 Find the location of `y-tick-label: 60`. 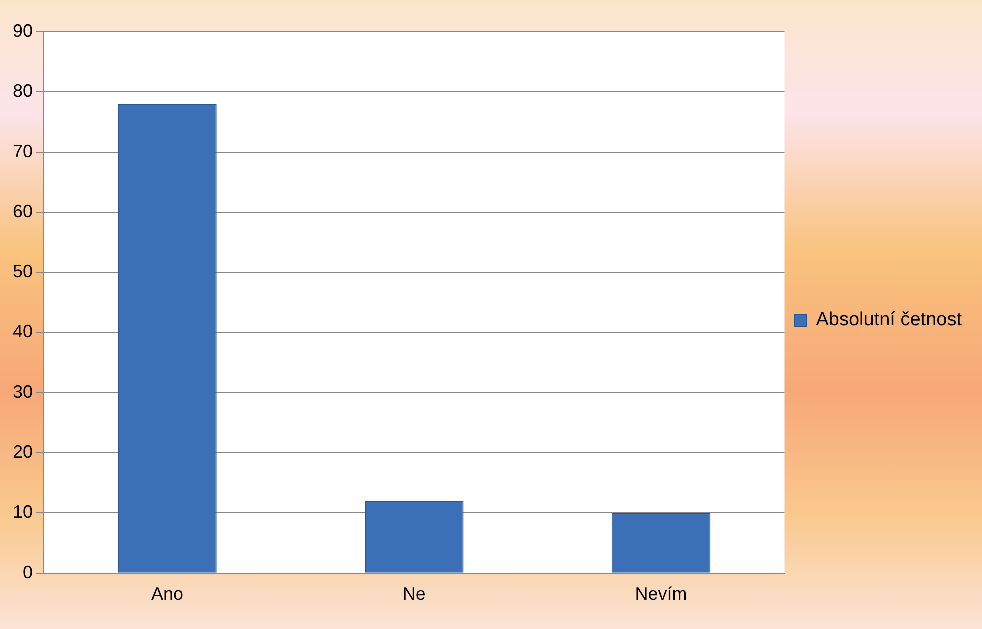

y-tick-label: 60 is located at coordinates (23, 211).